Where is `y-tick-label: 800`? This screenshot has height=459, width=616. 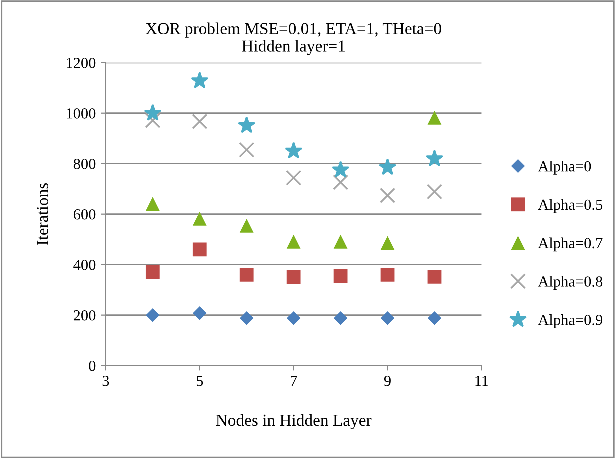 y-tick-label: 800 is located at coordinates (85, 164).